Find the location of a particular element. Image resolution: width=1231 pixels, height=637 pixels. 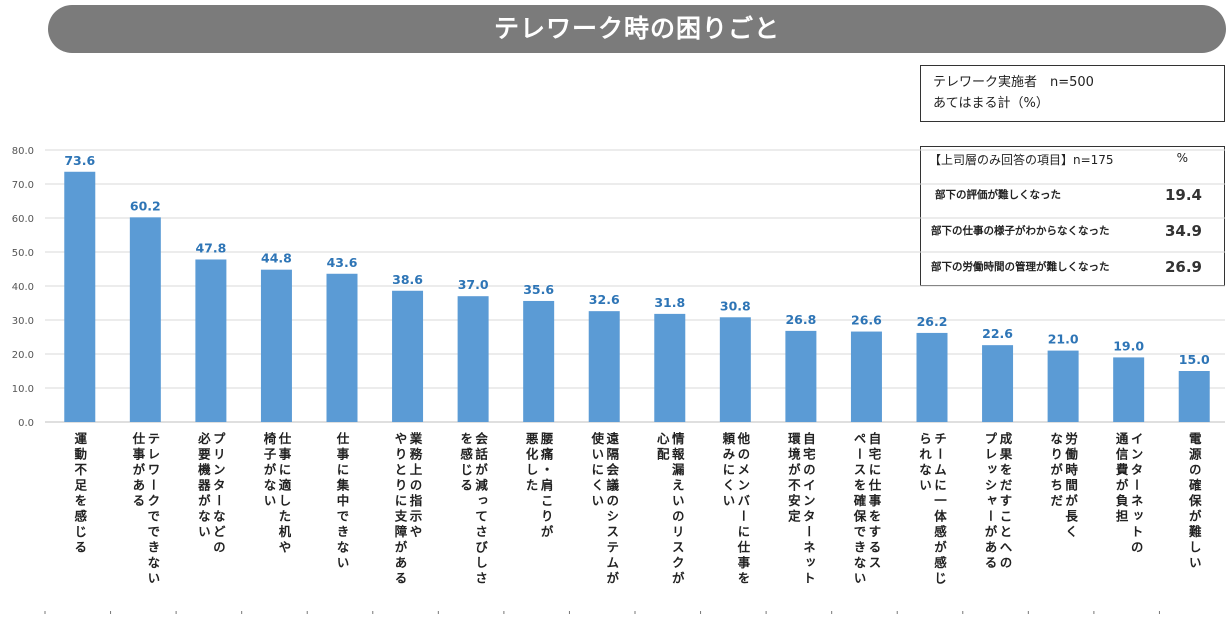

manager-row-label: 部下の評価が難しくなった is located at coordinates (998, 195).